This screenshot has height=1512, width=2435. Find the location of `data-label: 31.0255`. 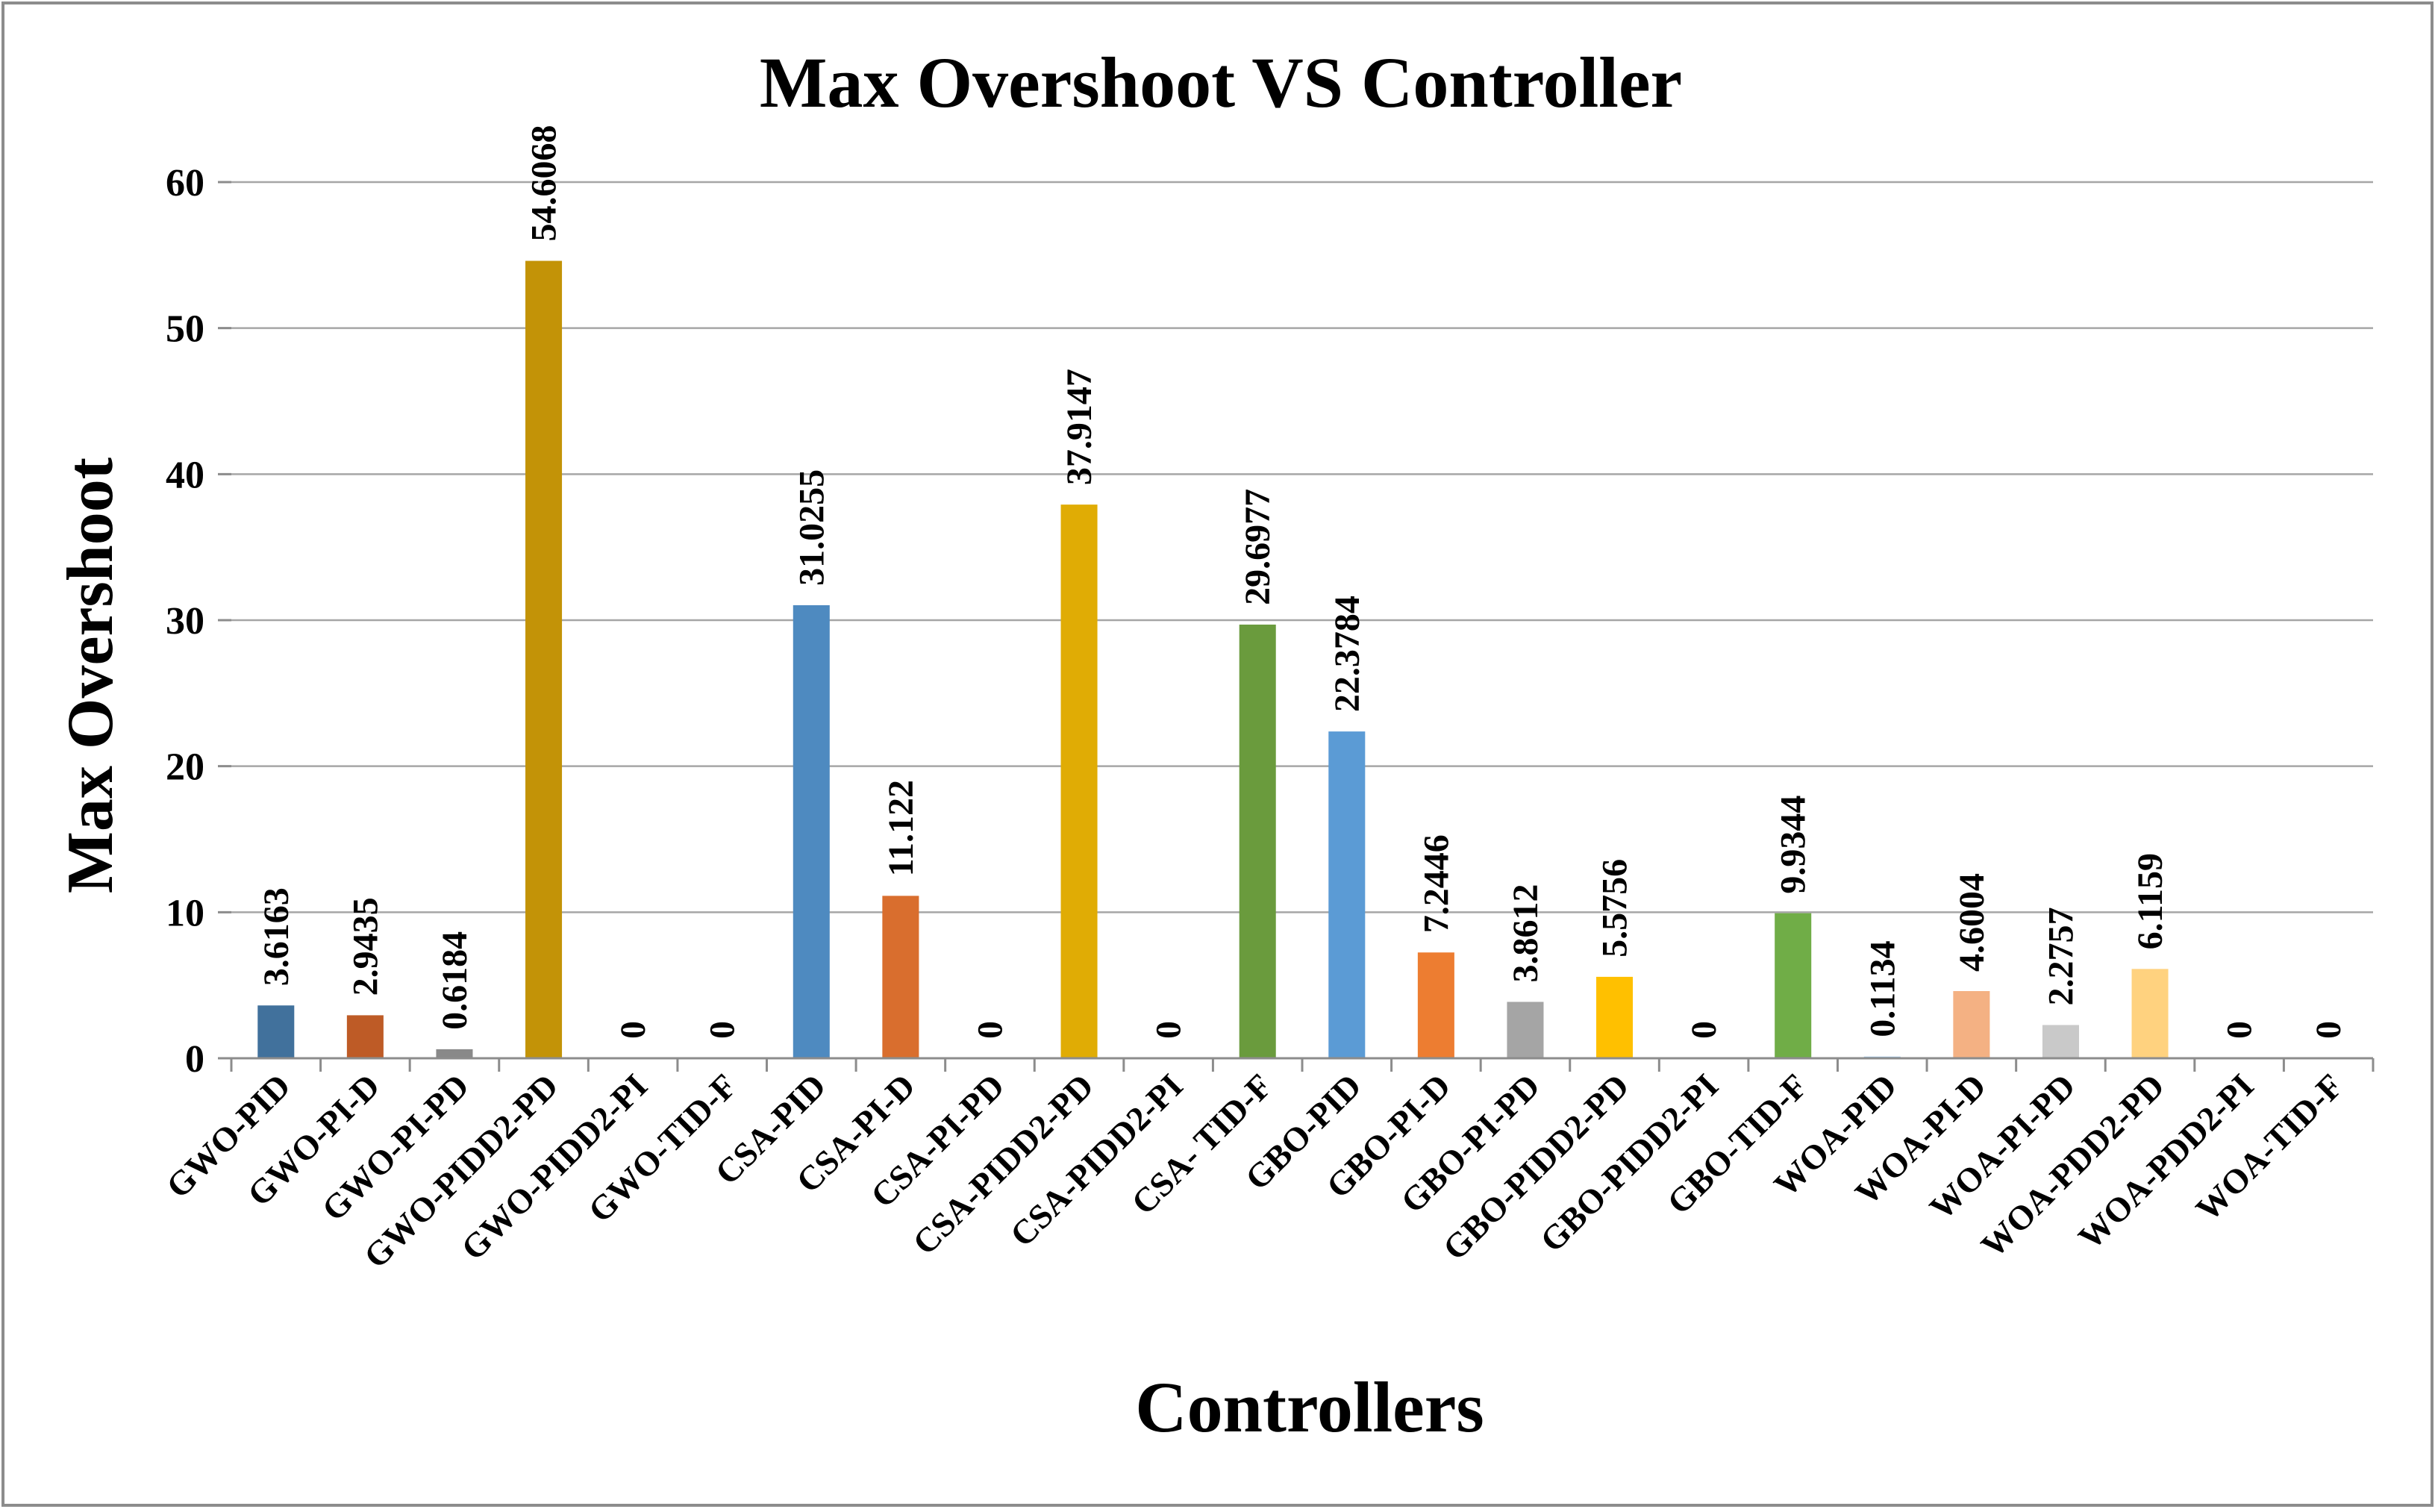

data-label: 31.0255 is located at coordinates (811, 527).